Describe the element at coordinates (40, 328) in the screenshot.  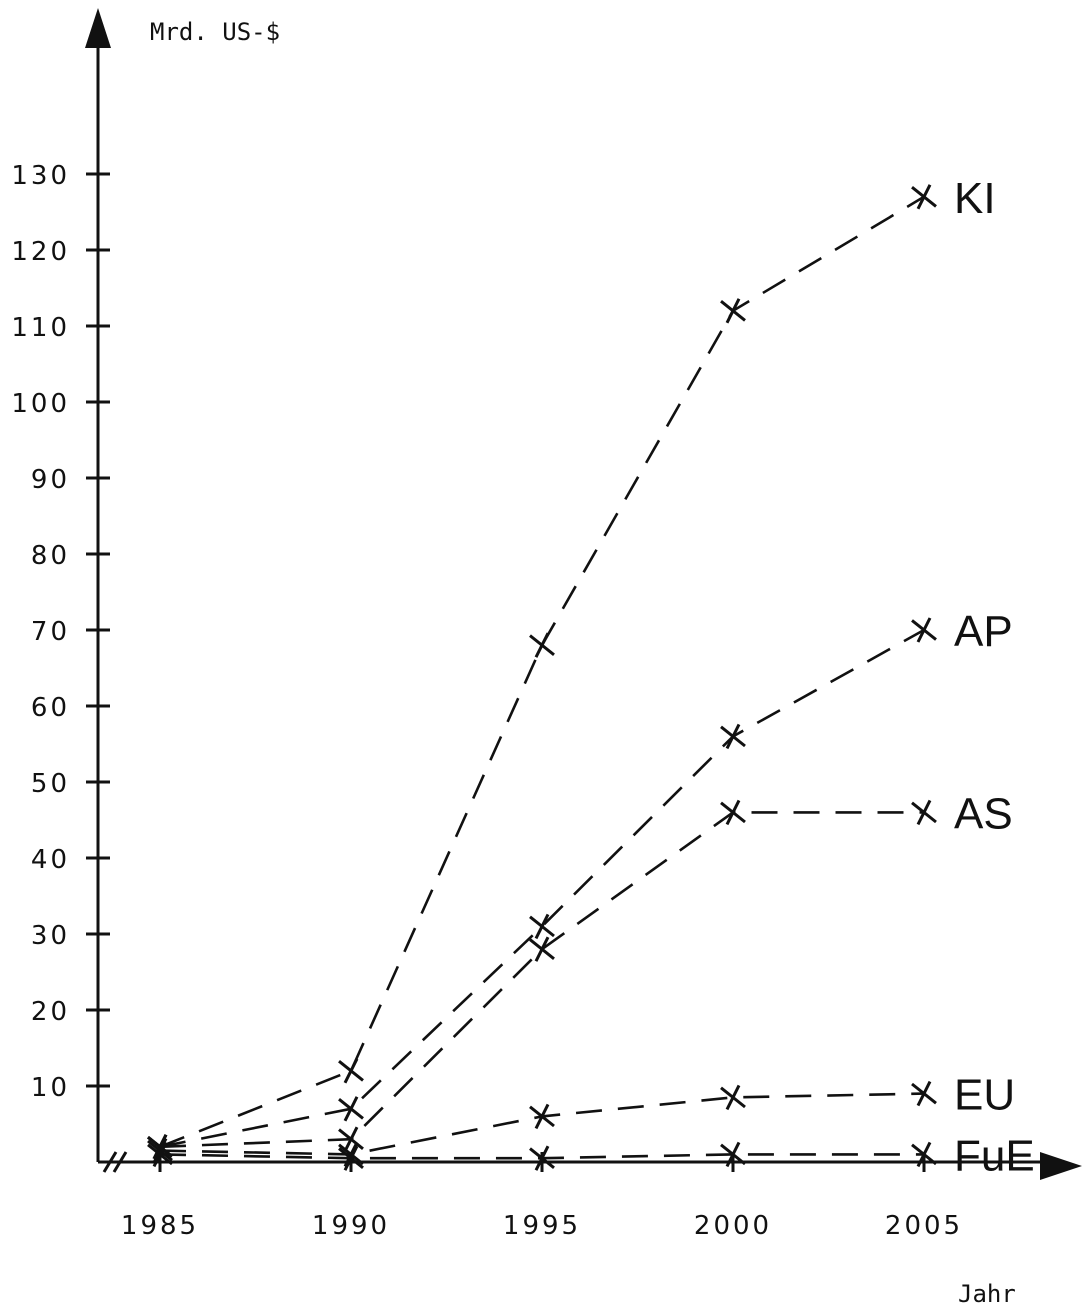
I see `y-tick-label: 110` at that location.